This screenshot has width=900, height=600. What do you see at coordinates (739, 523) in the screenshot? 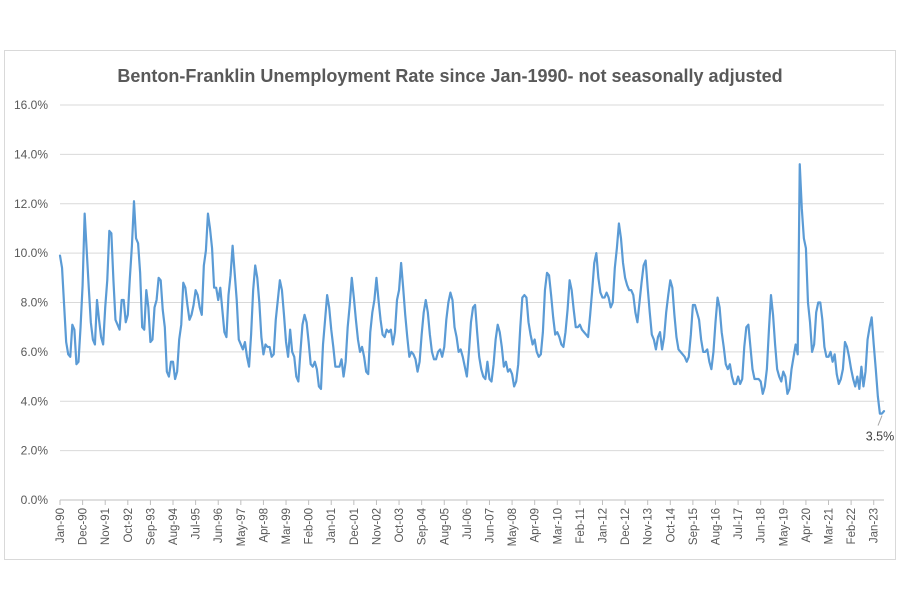
I see `x-tick-label: Jul-17` at bounding box center [739, 523].